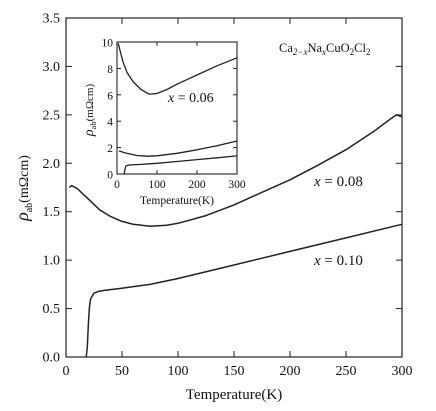 This screenshot has width=436, height=411. I want to click on inset-y-axis-label-symbol: ρ, so click(89, 133).